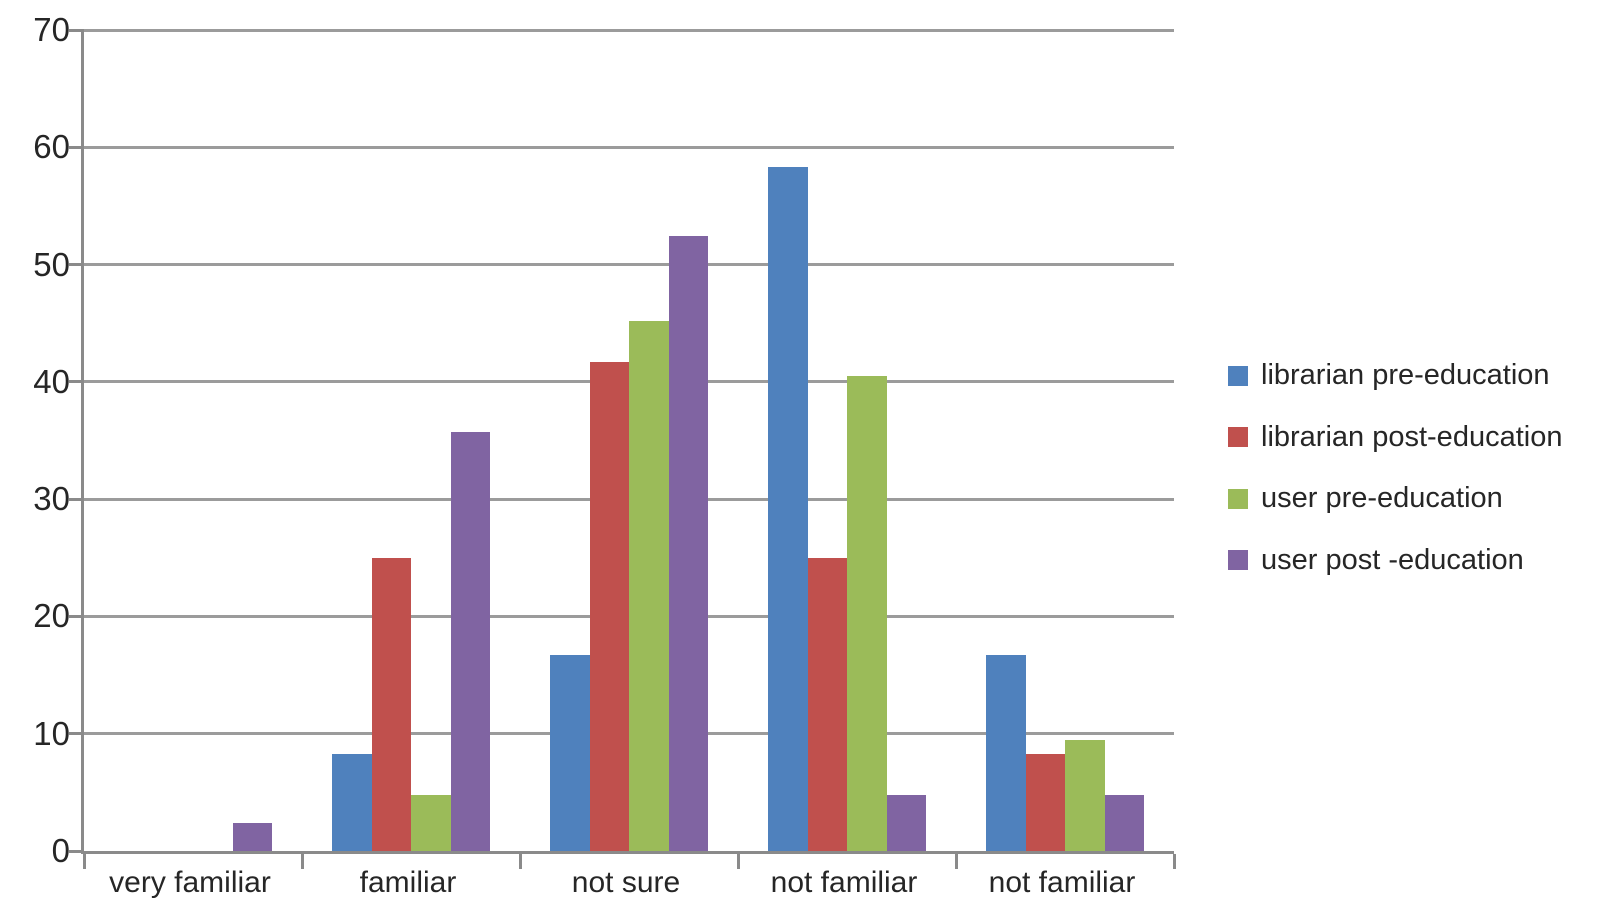 The height and width of the screenshot is (922, 1608). I want to click on legend-item: librarian post-education, so click(1395, 437).